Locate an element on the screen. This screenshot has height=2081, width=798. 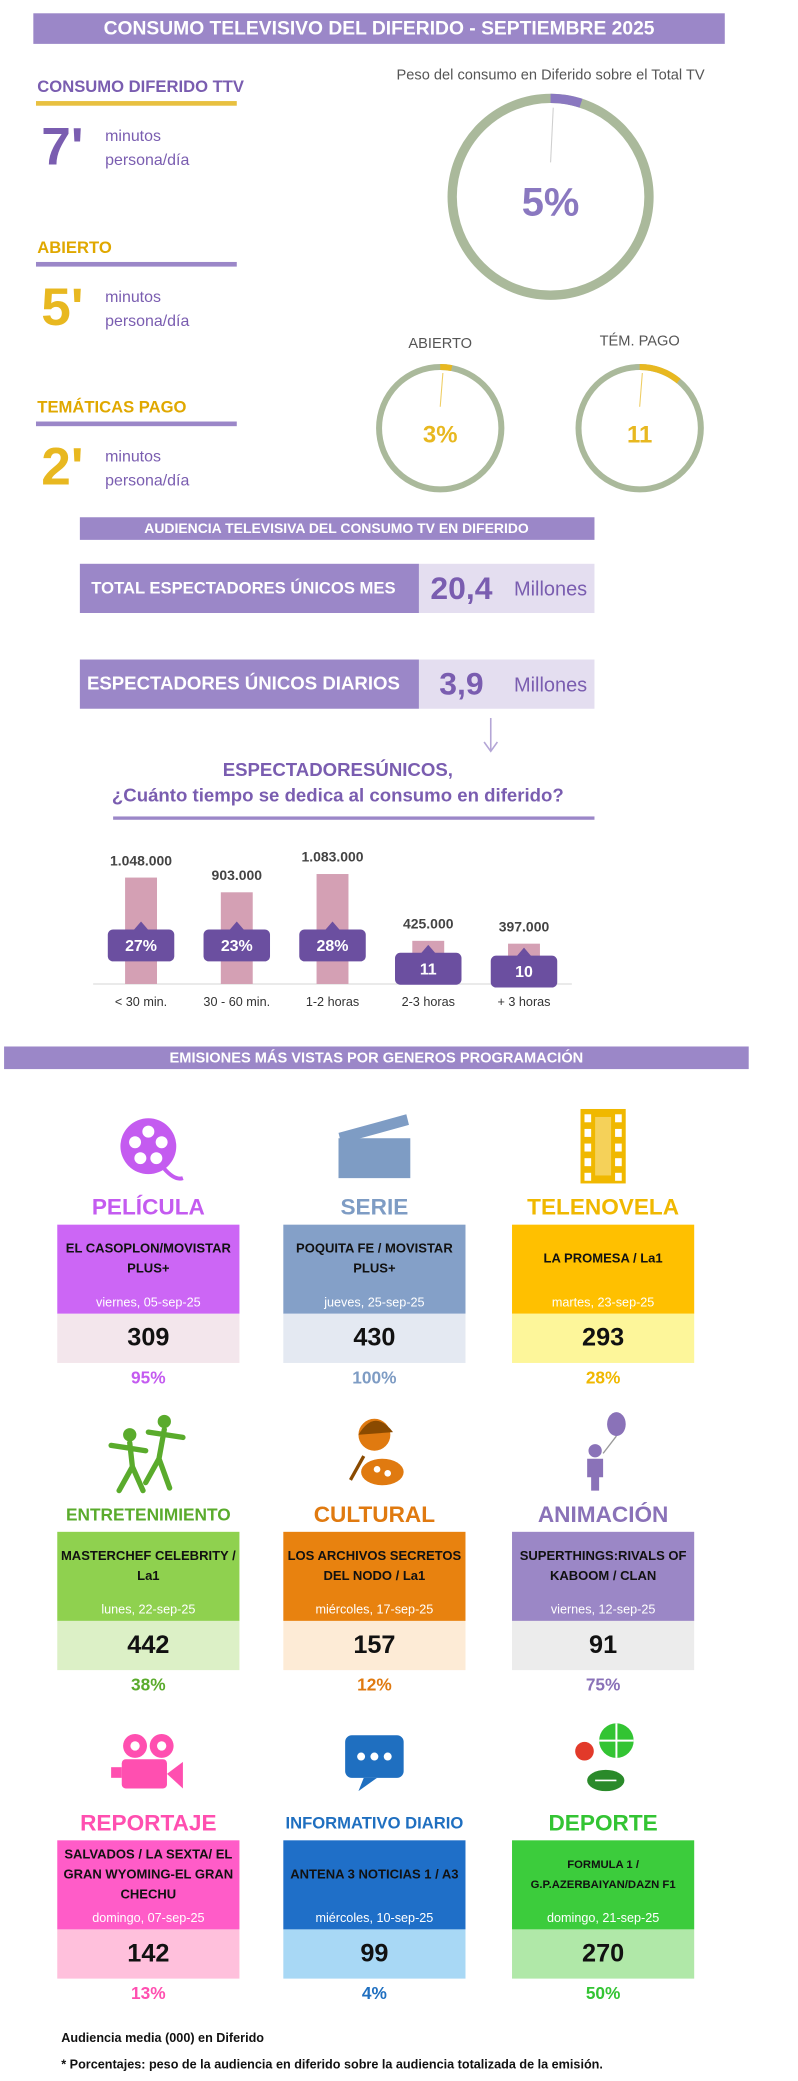
genre-share: 38% is located at coordinates (148, 1685).